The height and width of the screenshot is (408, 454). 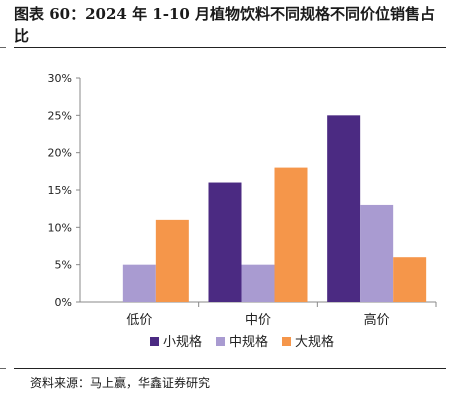 I want to click on legend-label-small: 小规格, so click(x=182, y=342).